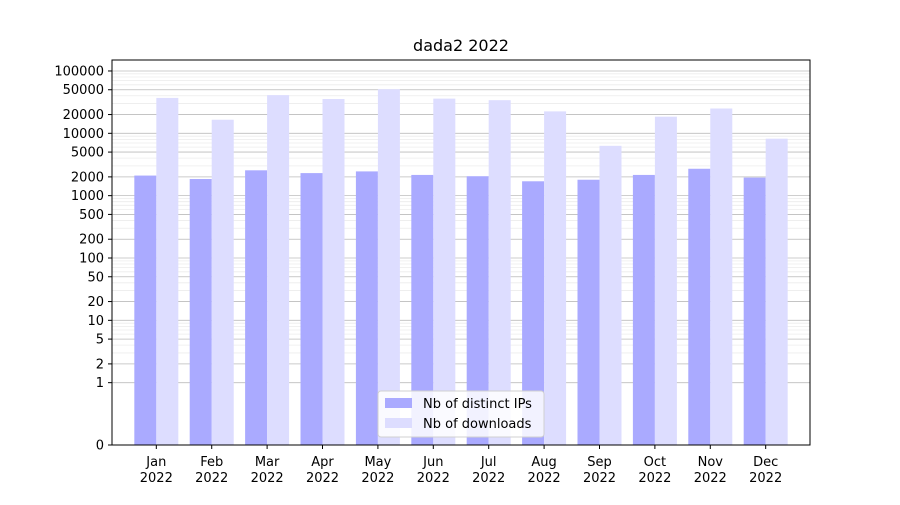  Describe the element at coordinates (87, 153) in the screenshot. I see `y-tick-label: 5000` at that location.